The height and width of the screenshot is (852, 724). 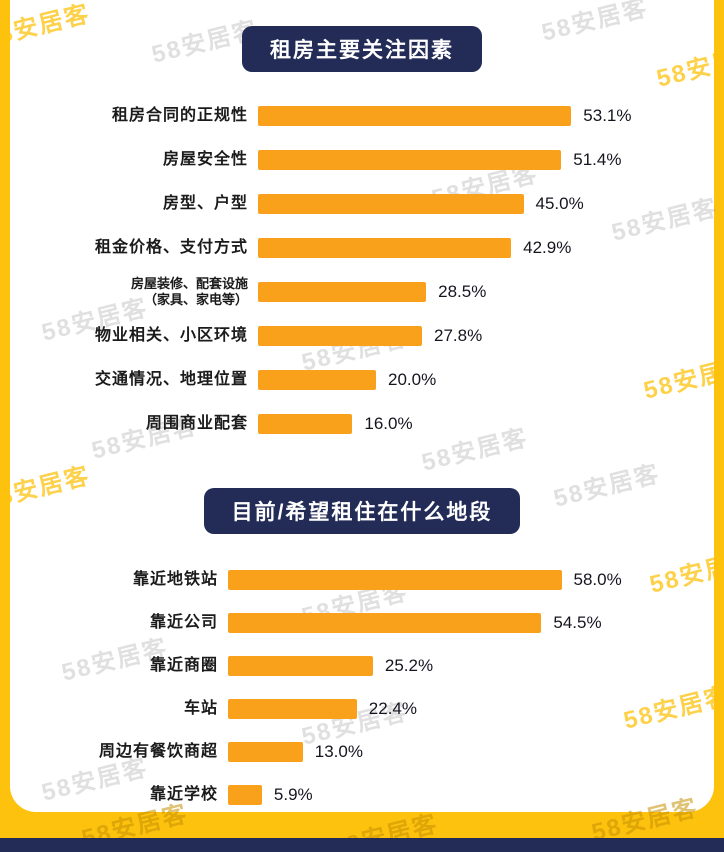 What do you see at coordinates (577, 622) in the screenshot?
I see `value-label: 54.5%` at bounding box center [577, 622].